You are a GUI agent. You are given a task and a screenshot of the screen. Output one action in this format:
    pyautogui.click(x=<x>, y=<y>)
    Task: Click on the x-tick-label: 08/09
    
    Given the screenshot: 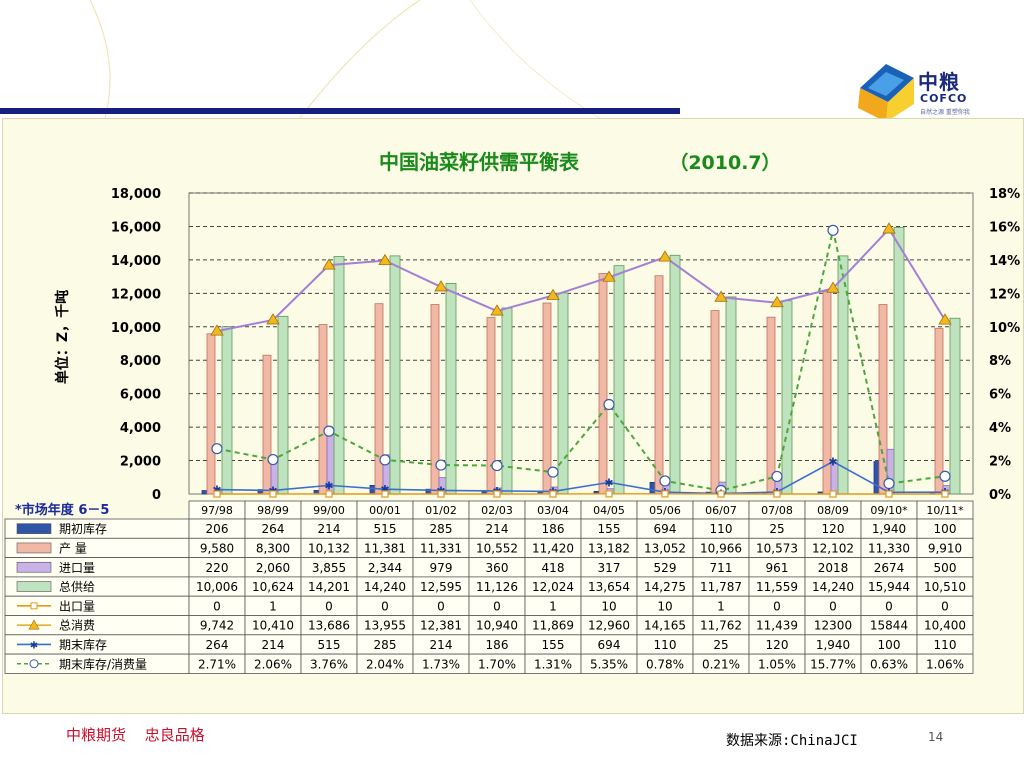 What is the action you would take?
    pyautogui.click(x=833, y=510)
    